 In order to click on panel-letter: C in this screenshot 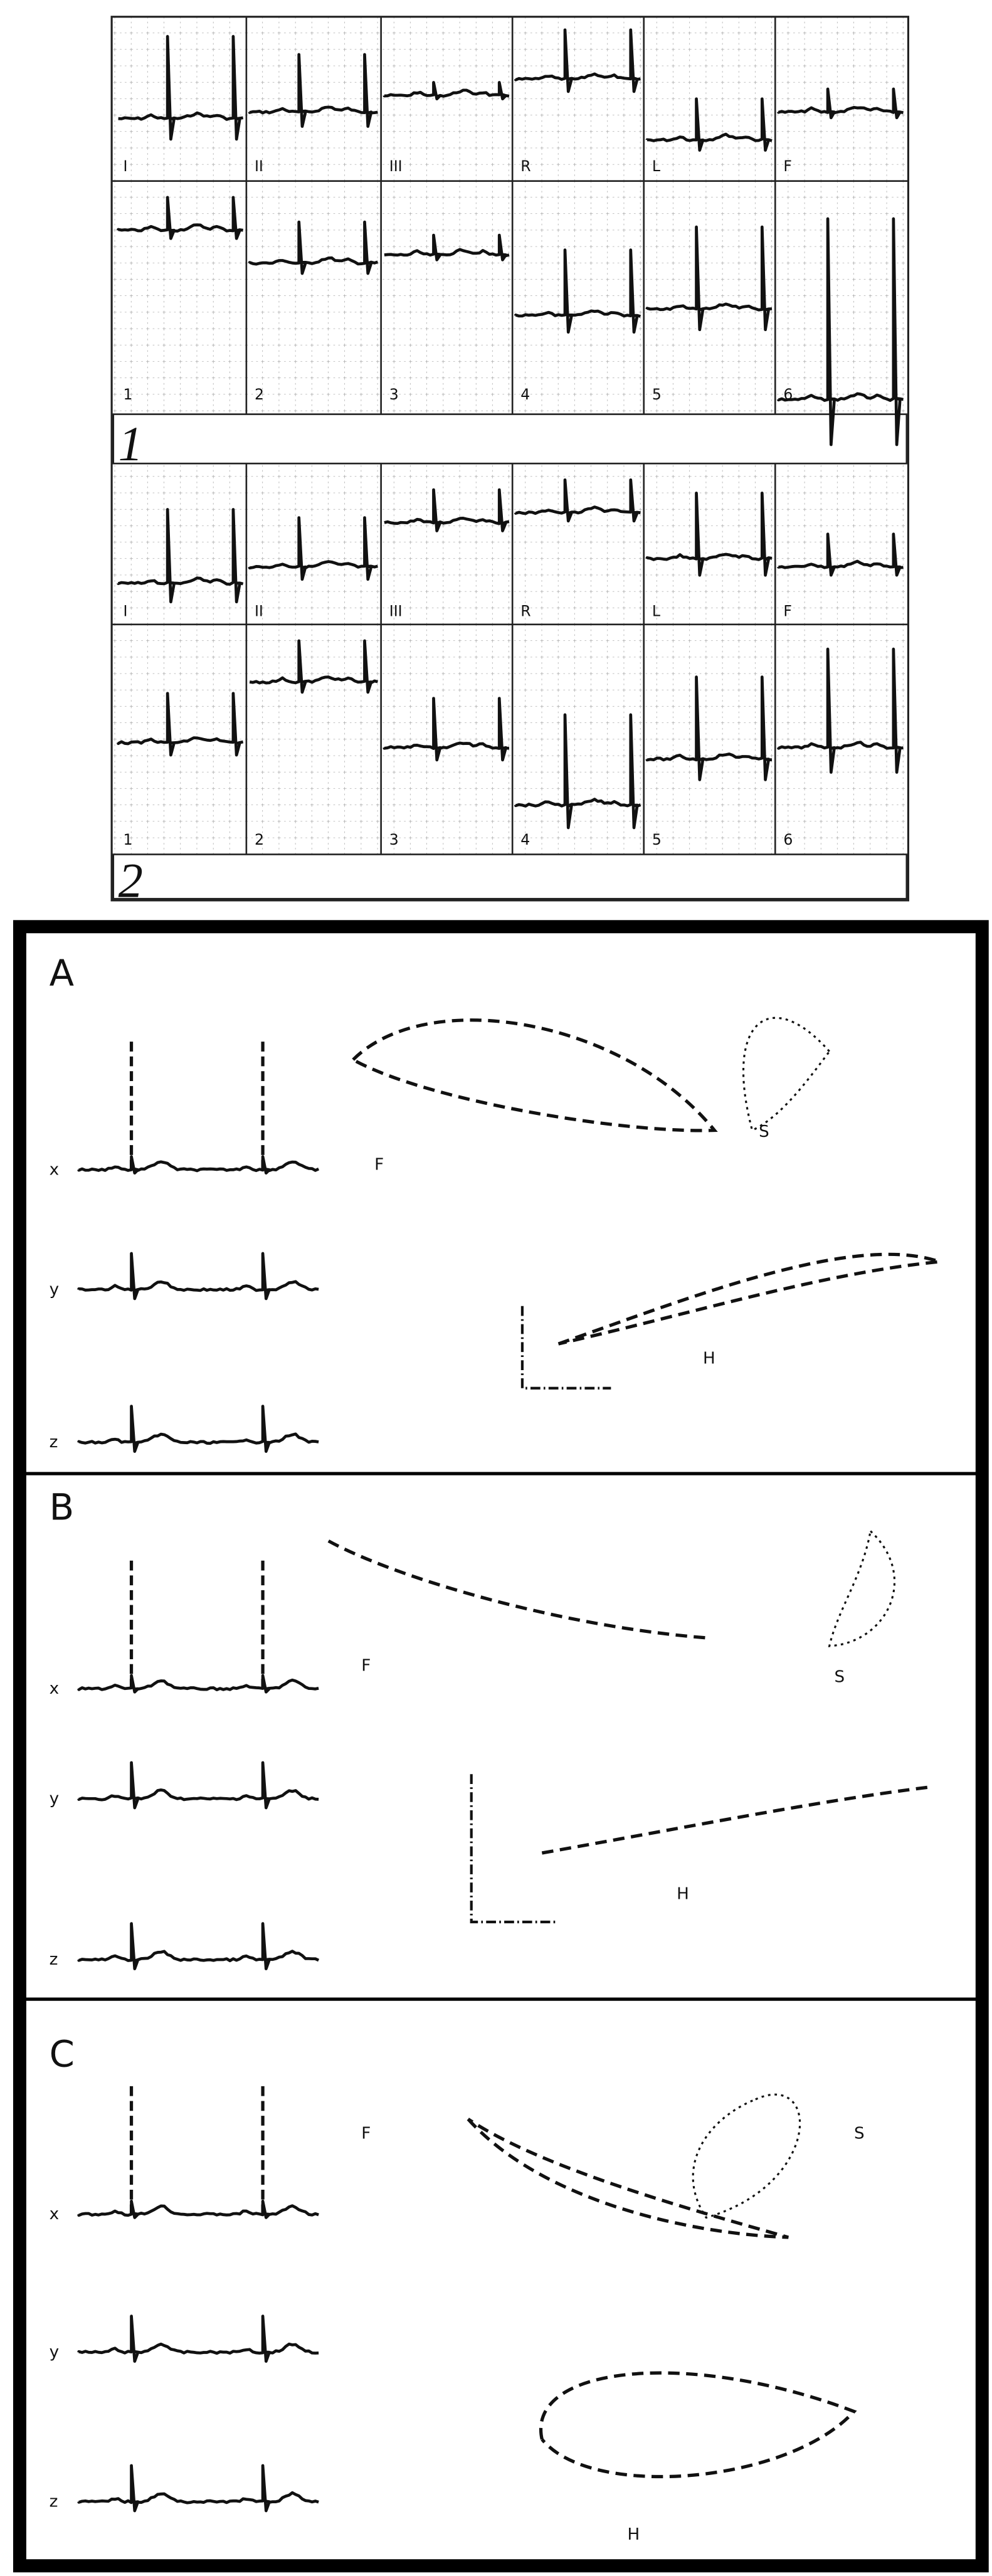, I will do `click(63, 2055)`.